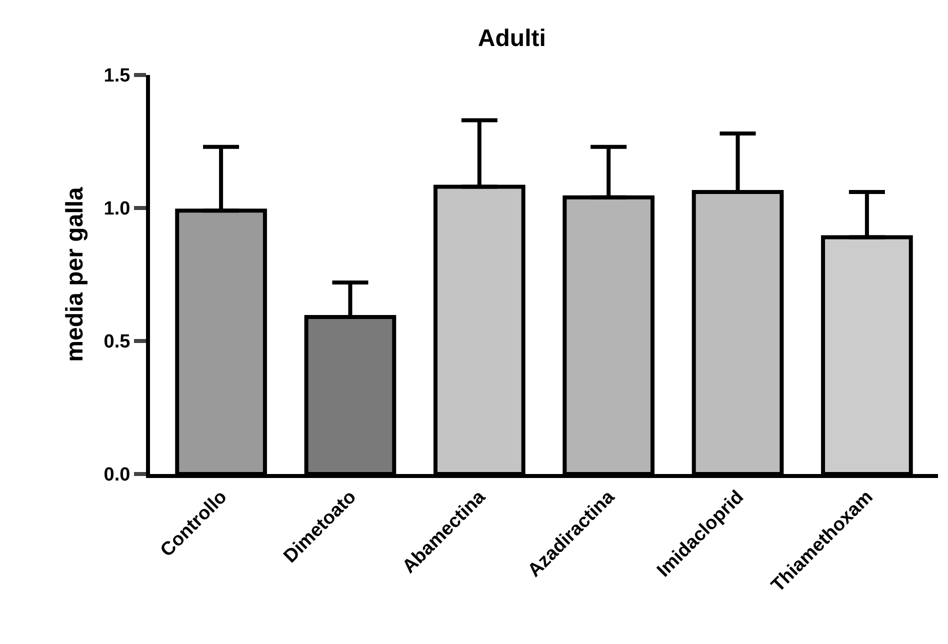 Image resolution: width=948 pixels, height=644 pixels. Describe the element at coordinates (117, 475) in the screenshot. I see `y-tick-label: 0.0` at that location.